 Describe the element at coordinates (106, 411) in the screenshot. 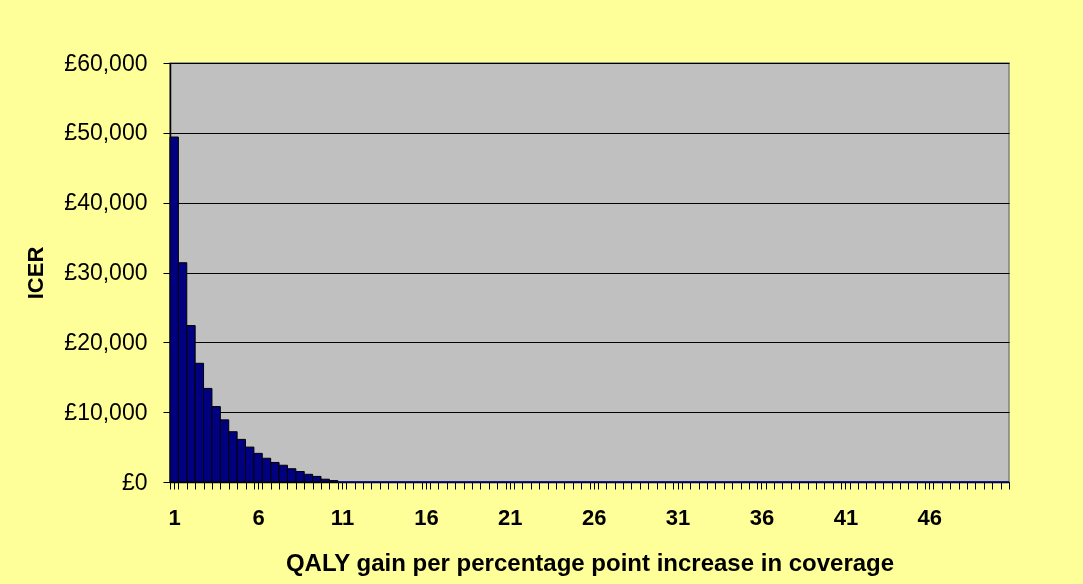

I see `y-tick-label: £10,000` at that location.